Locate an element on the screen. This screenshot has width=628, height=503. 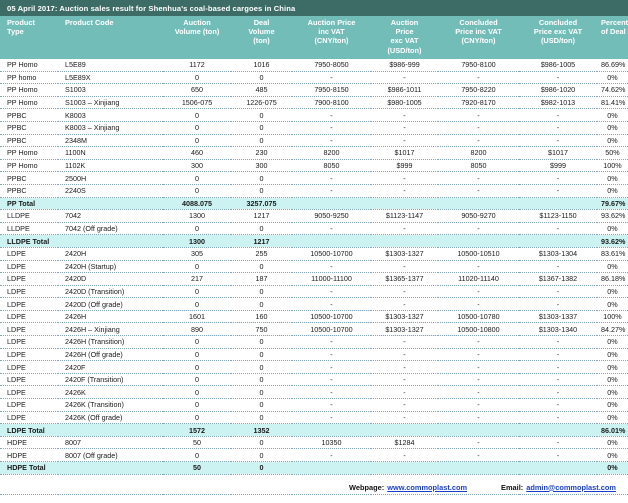
table-row: LDPE 2420H (Startup) 0 0- - - -0% is located at coordinates (314, 267).